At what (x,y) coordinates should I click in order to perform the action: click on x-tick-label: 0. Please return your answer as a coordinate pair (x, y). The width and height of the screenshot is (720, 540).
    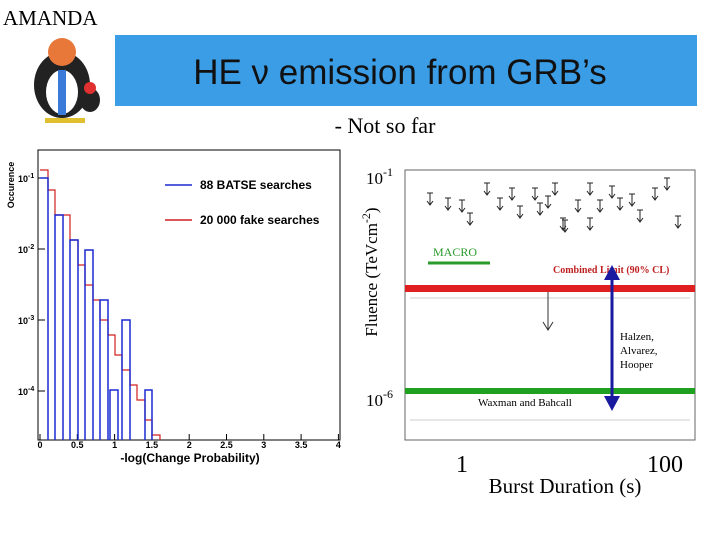
    Looking at the image, I should click on (39, 445).